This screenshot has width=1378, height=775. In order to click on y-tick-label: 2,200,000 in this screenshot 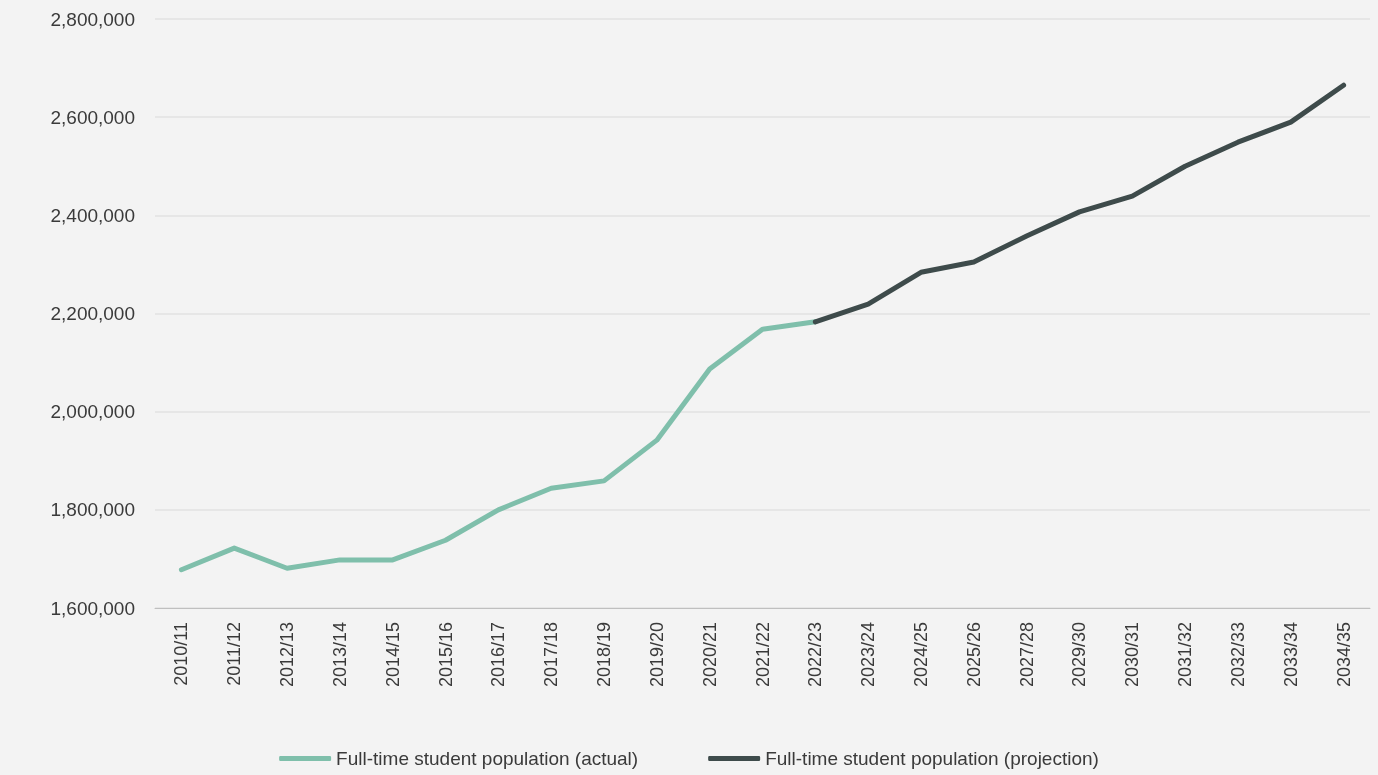, I will do `click(92, 313)`.